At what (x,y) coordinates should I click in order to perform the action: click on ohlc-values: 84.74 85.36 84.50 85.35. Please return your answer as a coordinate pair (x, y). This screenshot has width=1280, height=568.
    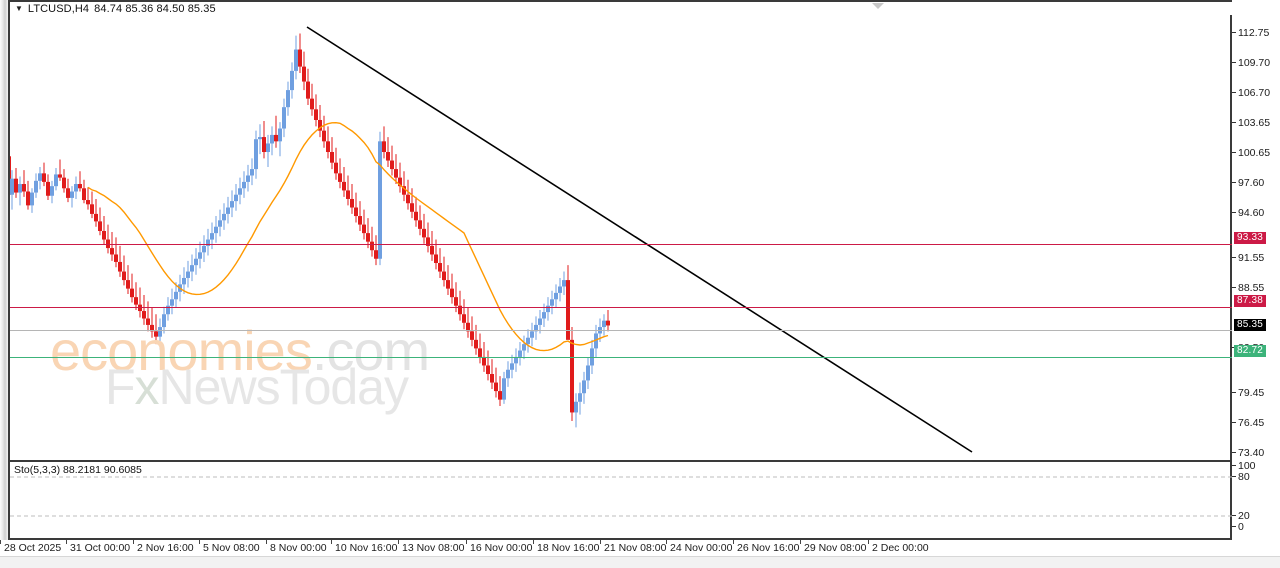
    Looking at the image, I should click on (155, 8).